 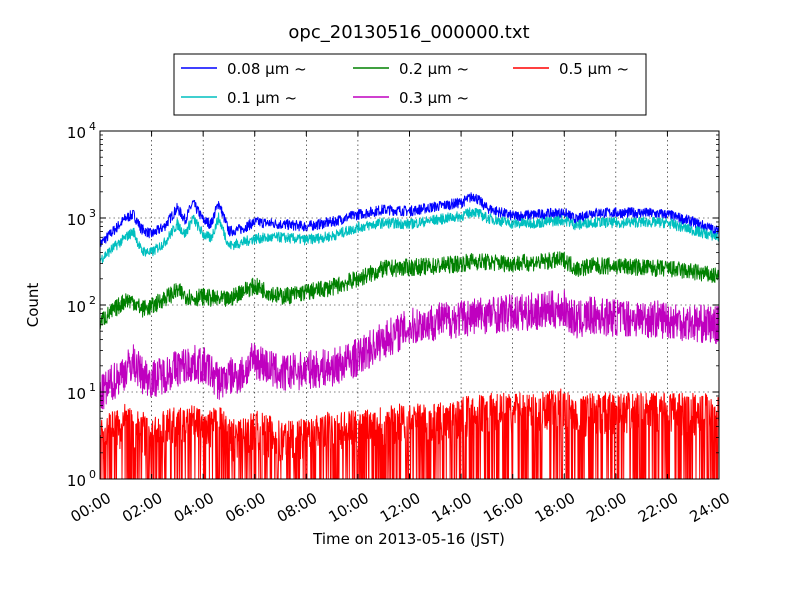 I want to click on legend-label: 0.08 μm ~, so click(x=267, y=69).